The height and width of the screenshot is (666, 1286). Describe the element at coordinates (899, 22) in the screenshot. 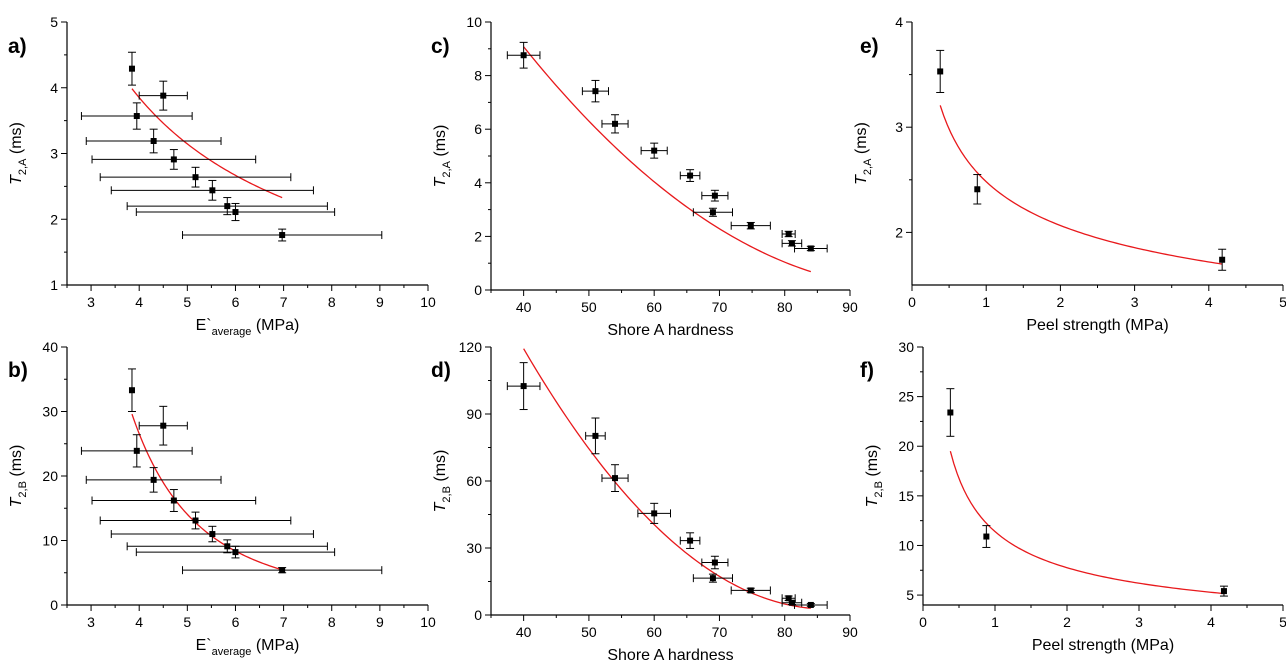

I see `y-tick-label: 4` at that location.